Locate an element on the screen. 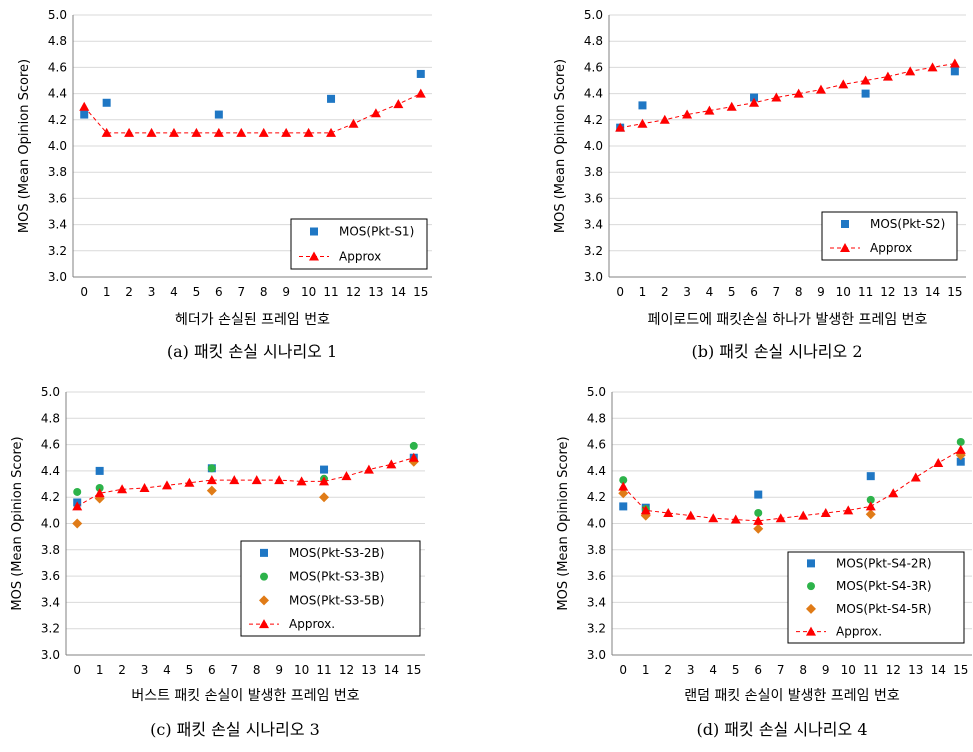  series-Approx is located at coordinates (787, 95).